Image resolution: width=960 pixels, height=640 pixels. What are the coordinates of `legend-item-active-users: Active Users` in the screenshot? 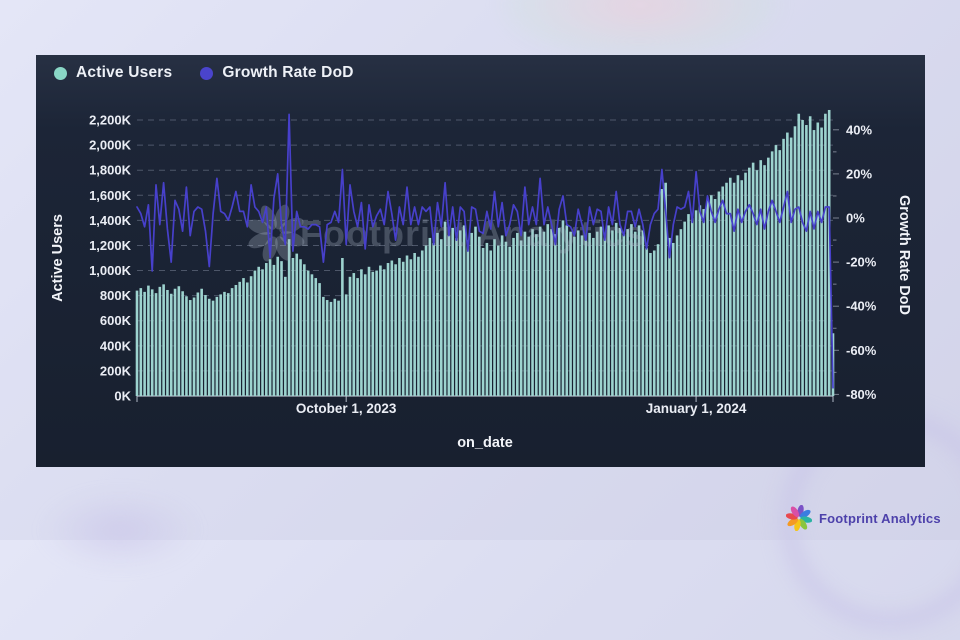 It's located at (113, 73).